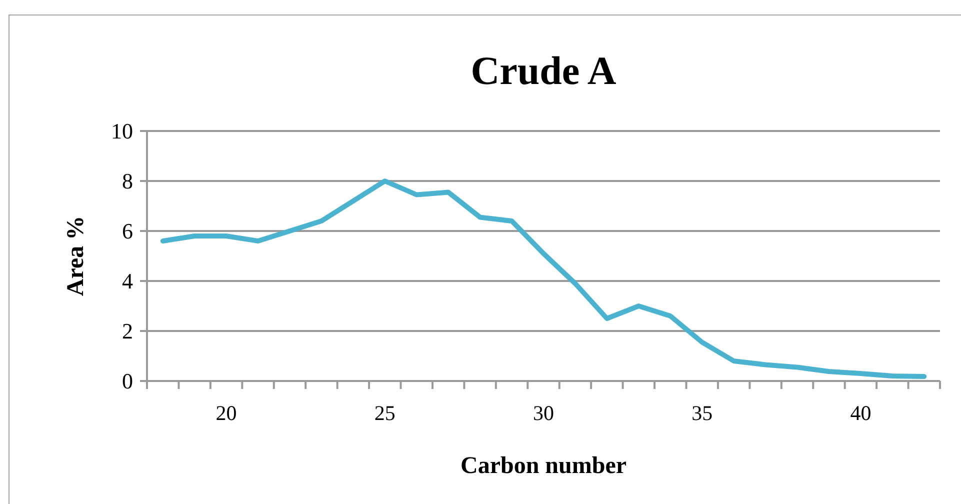  I want to click on y-tick-label: 10, so click(122, 131).